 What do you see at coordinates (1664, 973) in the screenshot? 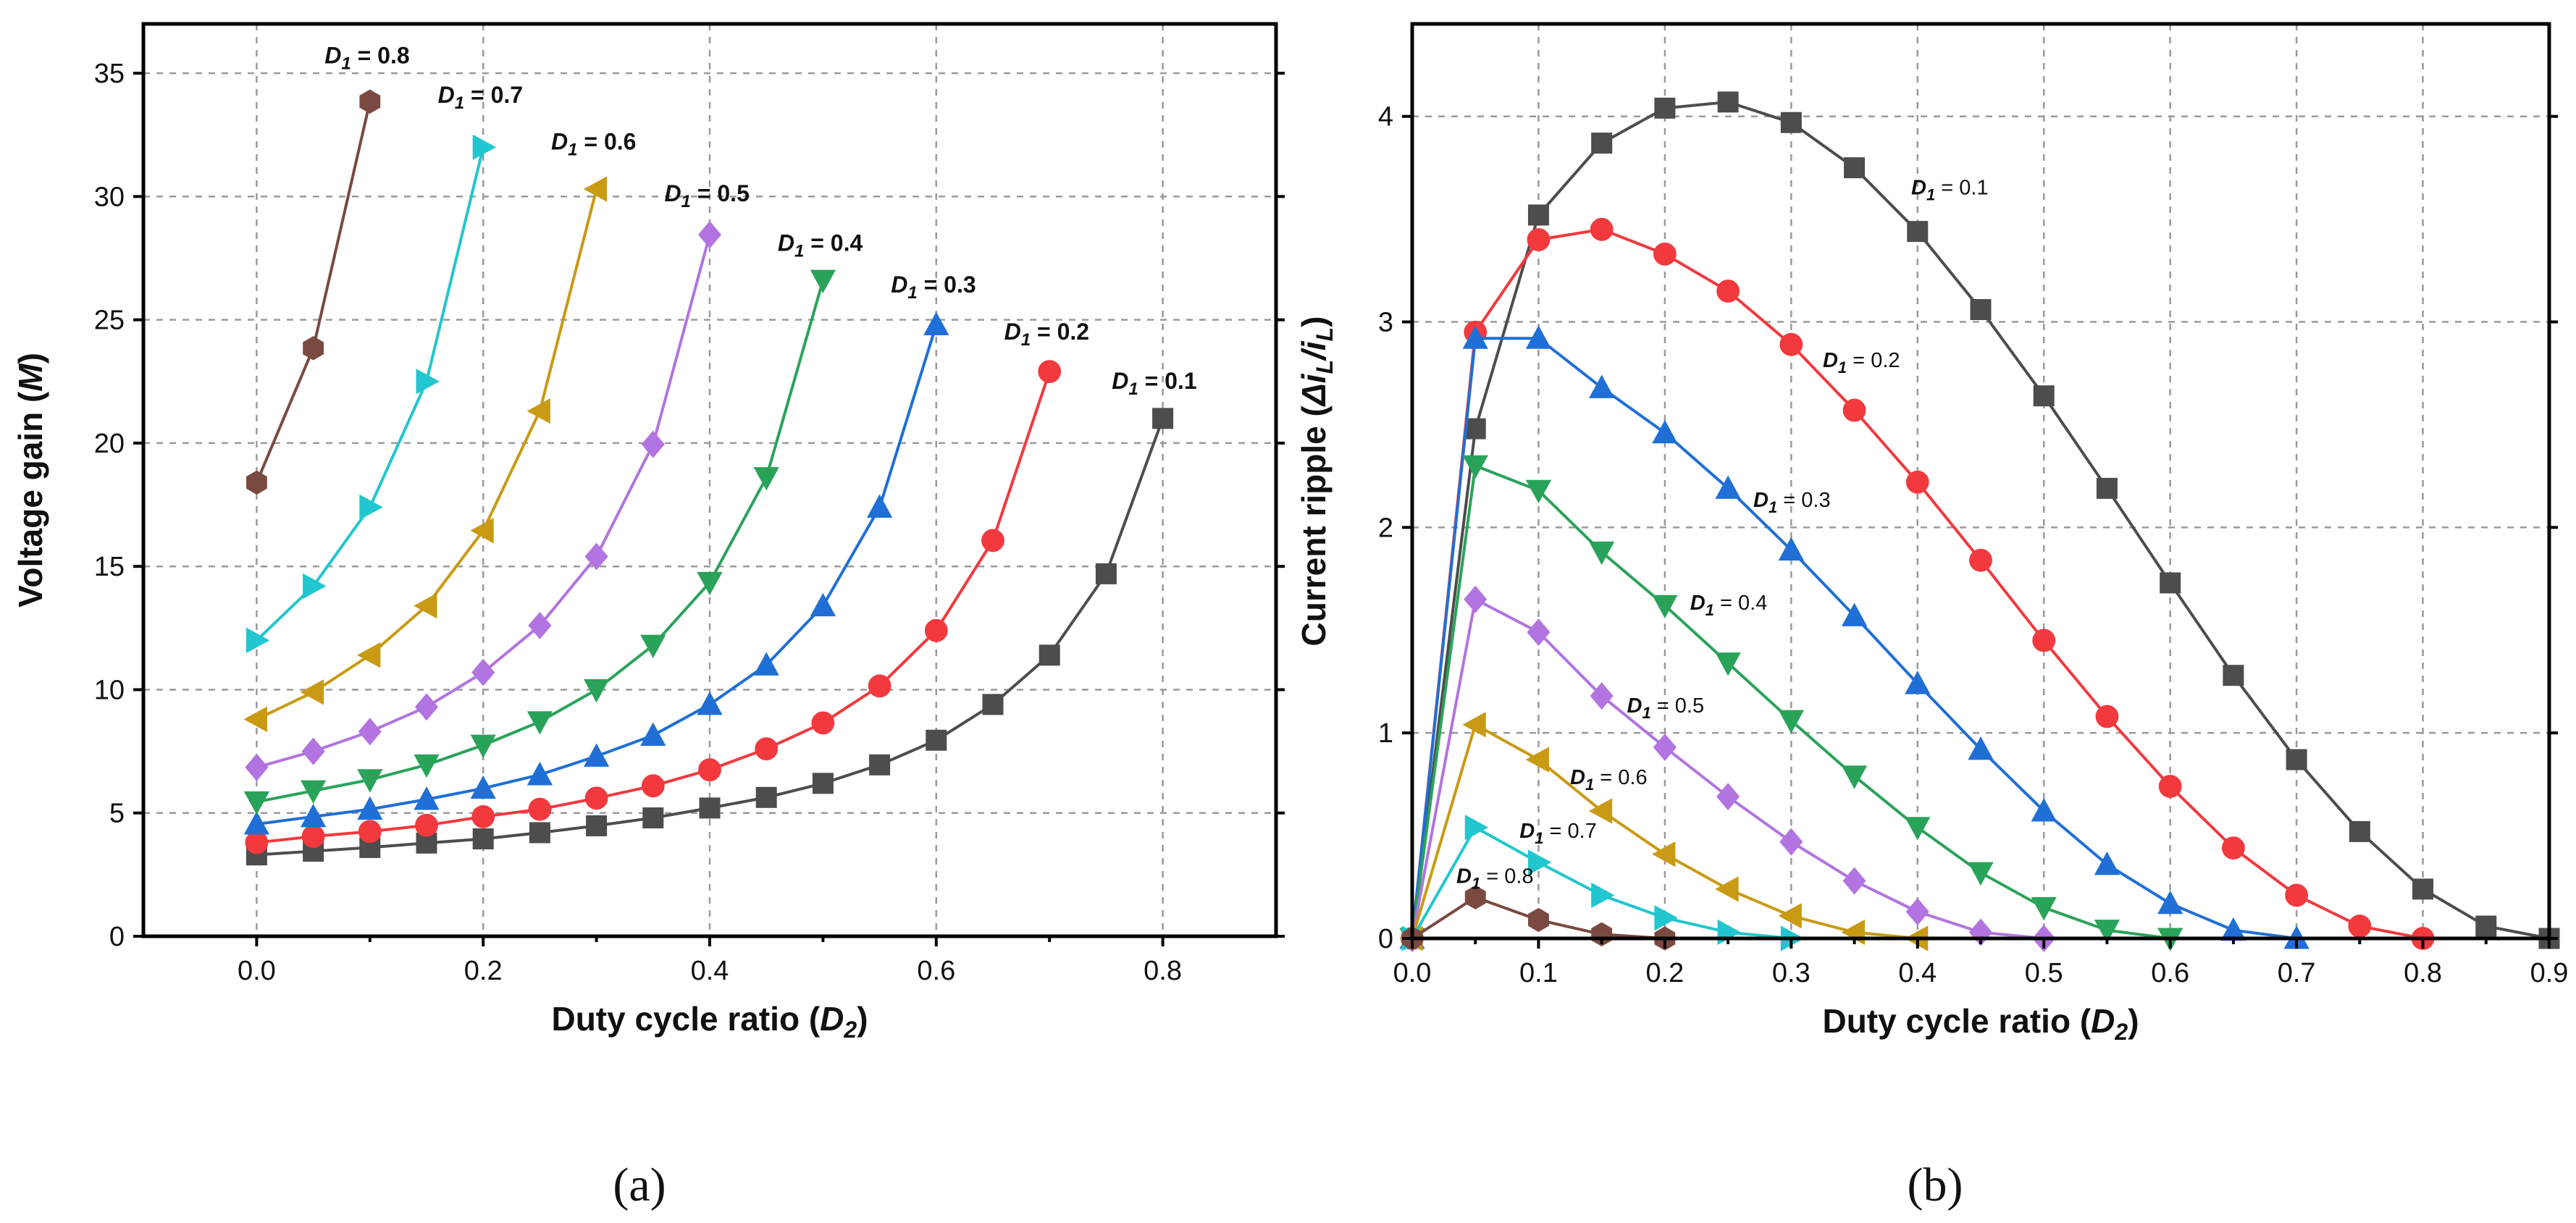
I see `x-tick-label: 0.2` at bounding box center [1664, 973].